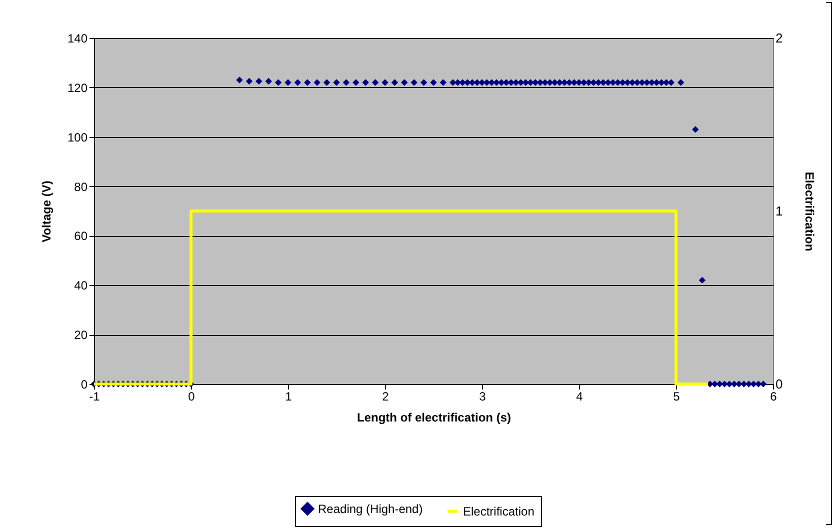 The image size is (836, 529). What do you see at coordinates (192, 397) in the screenshot?
I see `x-tick-label: 0` at bounding box center [192, 397].